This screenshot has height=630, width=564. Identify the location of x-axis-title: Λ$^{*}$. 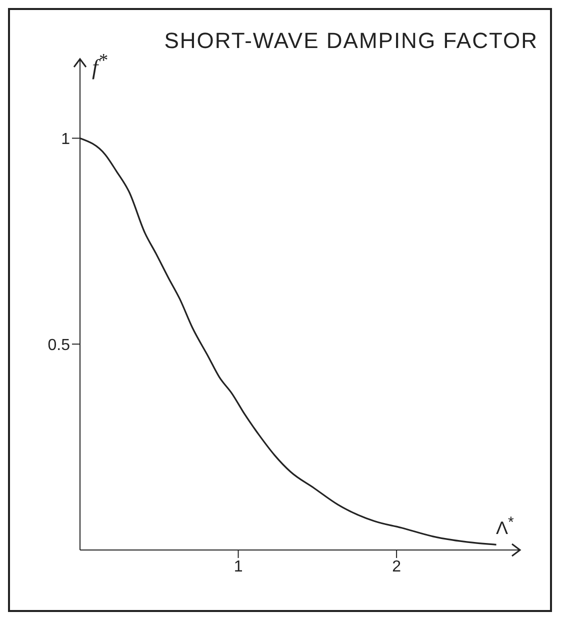
(505, 526).